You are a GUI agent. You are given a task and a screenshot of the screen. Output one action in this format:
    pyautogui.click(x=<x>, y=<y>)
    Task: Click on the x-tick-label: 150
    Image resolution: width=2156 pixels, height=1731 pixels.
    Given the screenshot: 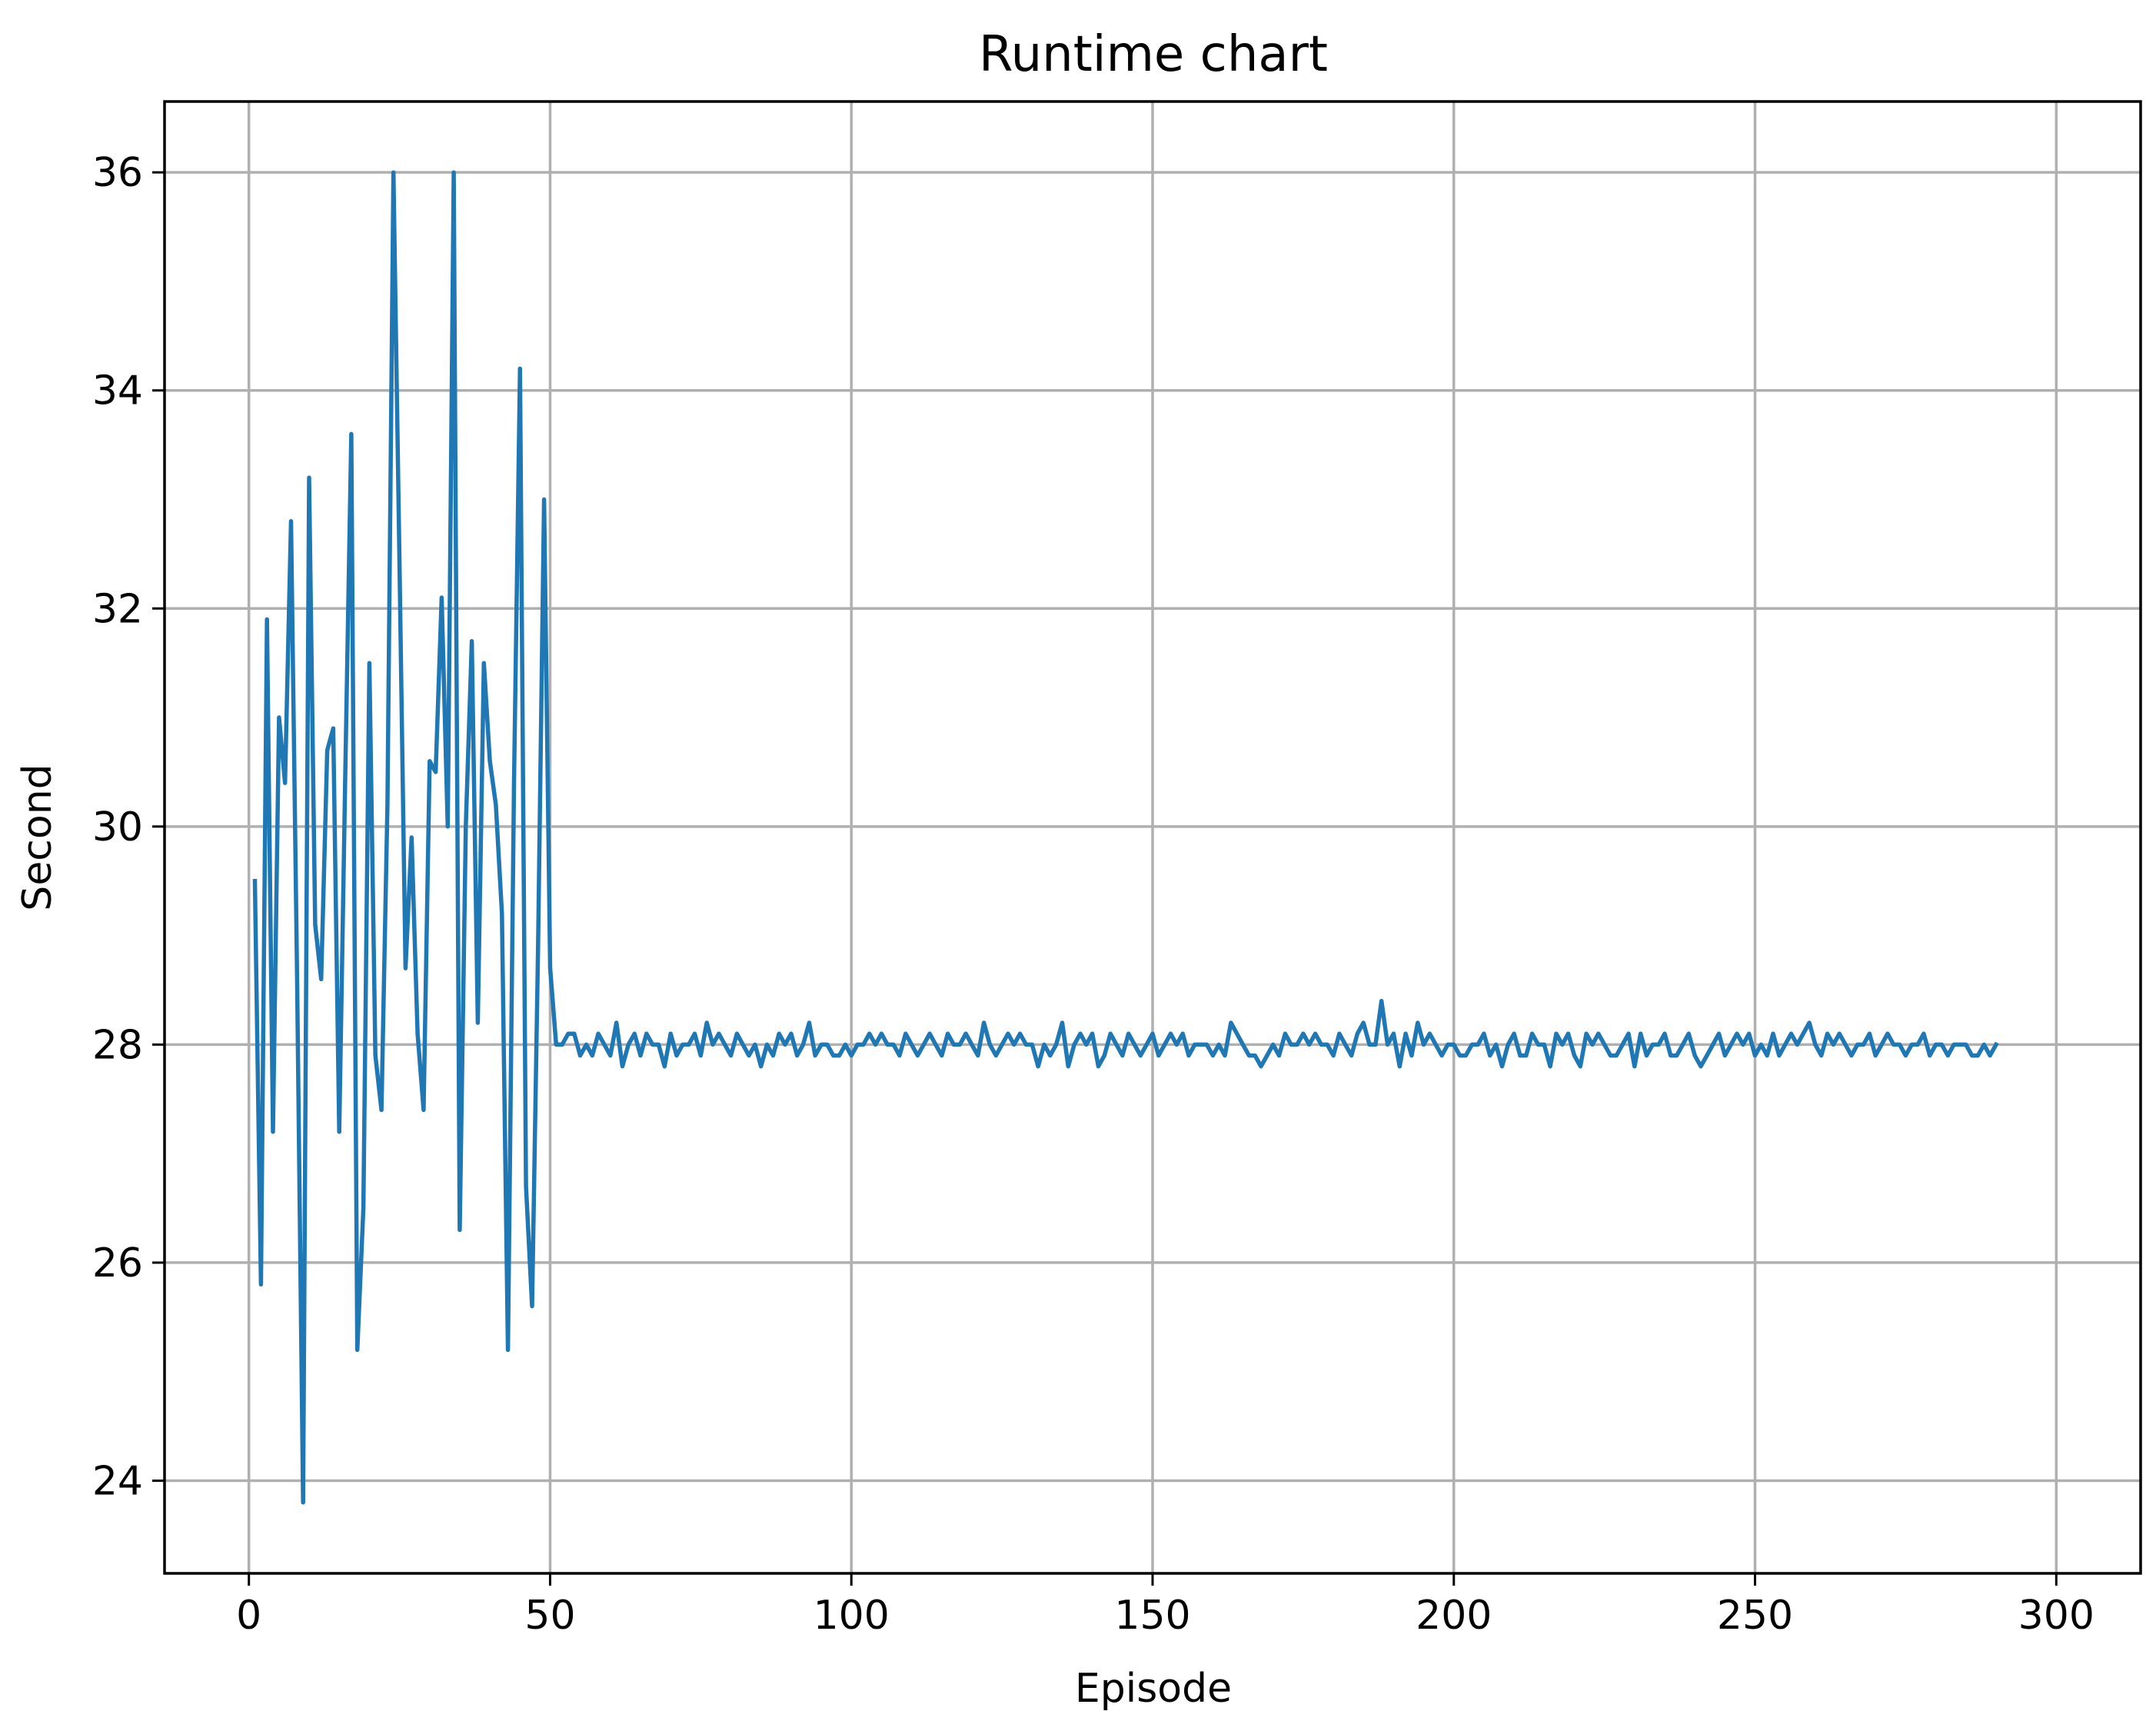 What is the action you would take?
    pyautogui.click(x=1152, y=1616)
    